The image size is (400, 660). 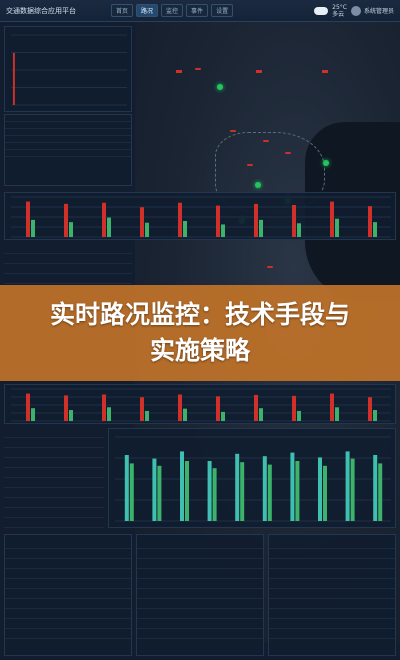 I want to click on tab-events: 事件, so click(x=197, y=10).